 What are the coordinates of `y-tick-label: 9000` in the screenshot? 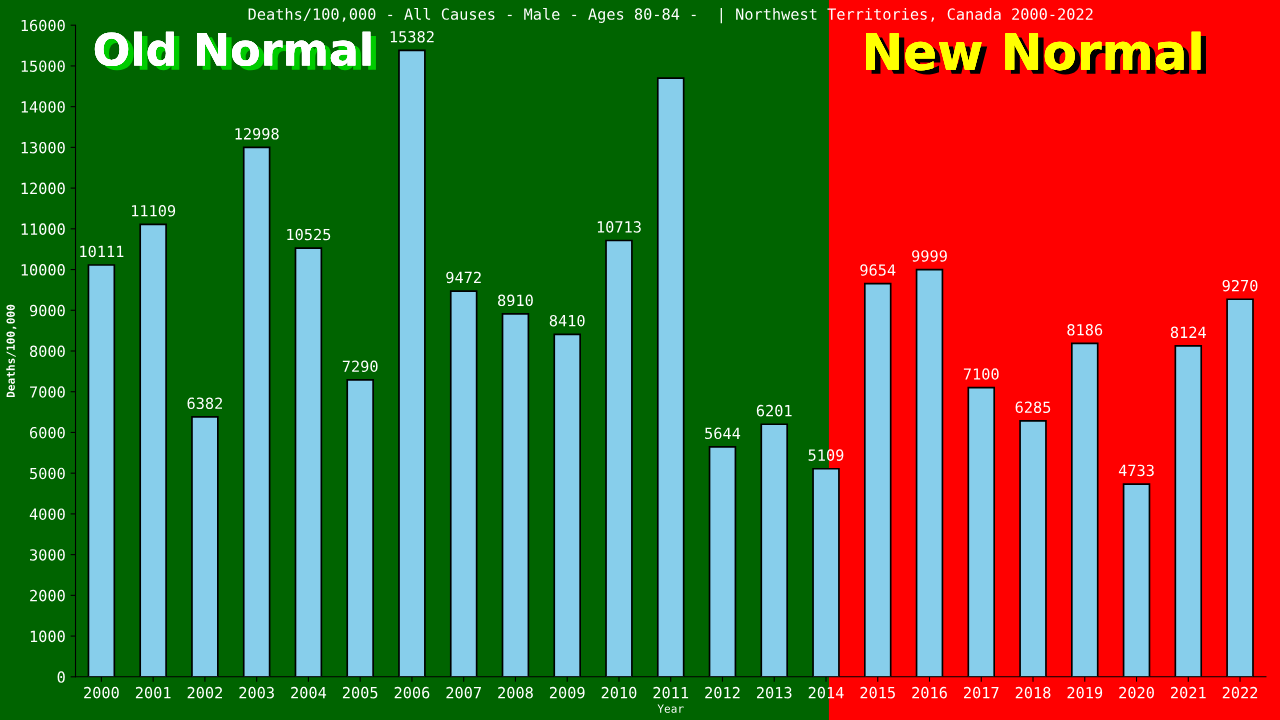 It's located at (47, 310).